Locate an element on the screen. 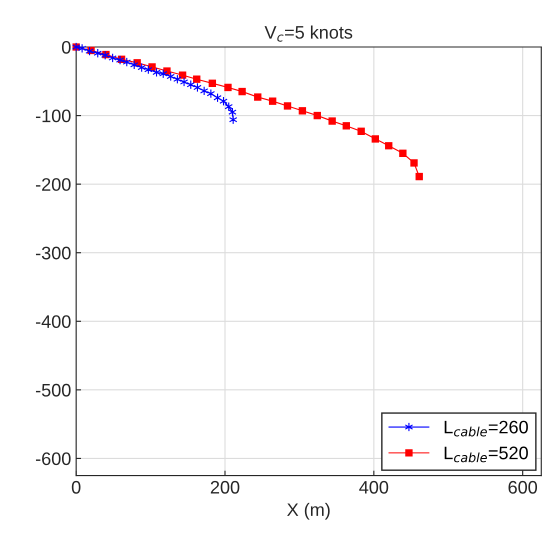  x-tick-label: 200 is located at coordinates (225, 487).